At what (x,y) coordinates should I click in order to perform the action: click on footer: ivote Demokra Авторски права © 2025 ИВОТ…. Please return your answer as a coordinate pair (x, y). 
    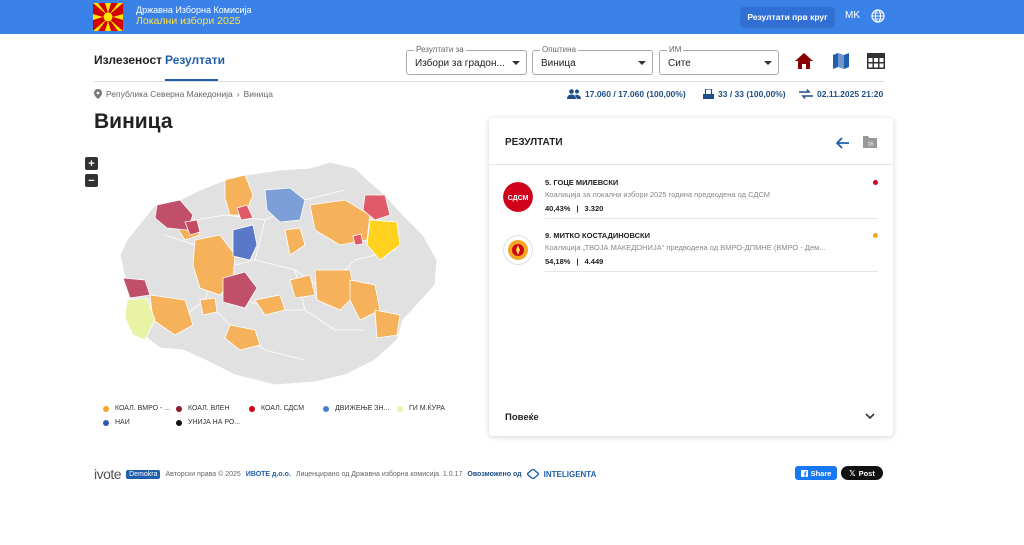
    Looking at the image, I should click on (345, 474).